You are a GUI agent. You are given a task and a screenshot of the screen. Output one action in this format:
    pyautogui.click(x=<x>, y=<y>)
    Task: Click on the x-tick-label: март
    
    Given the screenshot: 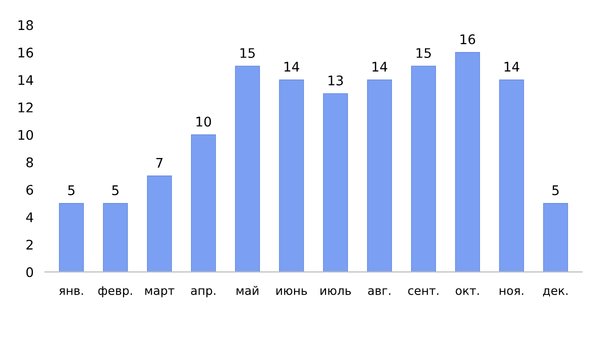 What is the action you would take?
    pyautogui.click(x=159, y=293)
    